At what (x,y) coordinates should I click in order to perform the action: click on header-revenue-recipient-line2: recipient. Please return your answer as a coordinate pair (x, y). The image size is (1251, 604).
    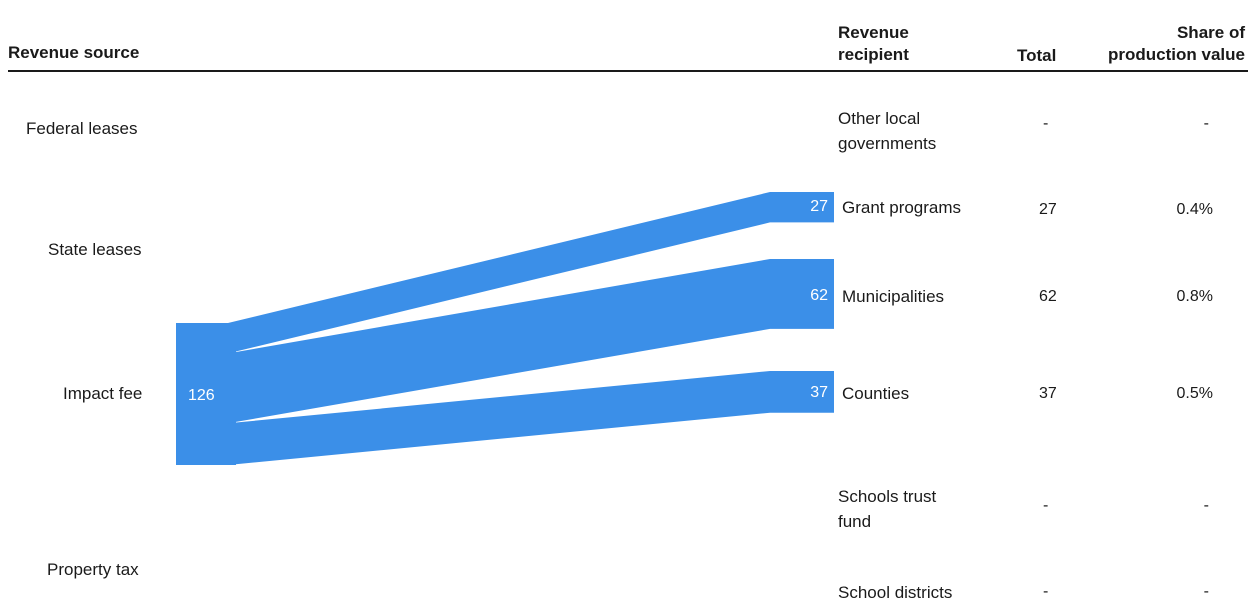
    Looking at the image, I should click on (873, 54).